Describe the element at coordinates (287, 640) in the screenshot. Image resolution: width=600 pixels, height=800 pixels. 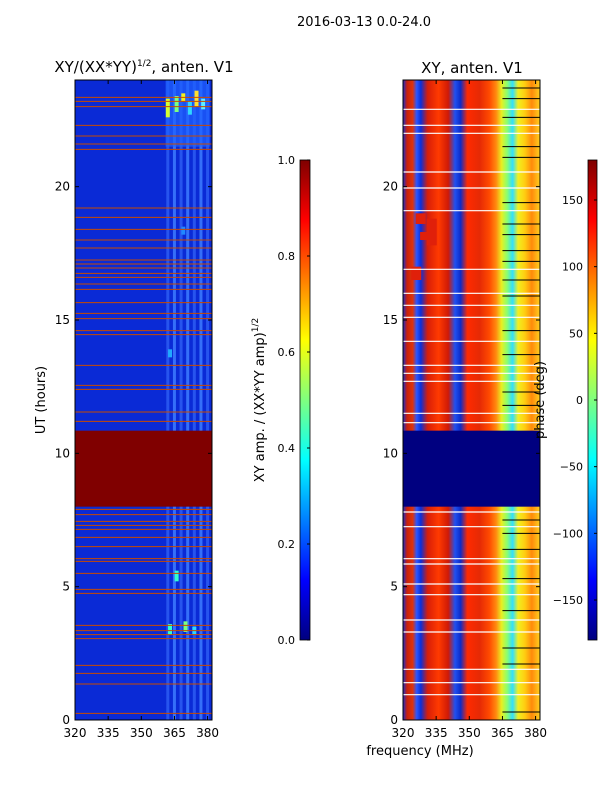
I see `colorbar-tick-label: 0.0` at that location.